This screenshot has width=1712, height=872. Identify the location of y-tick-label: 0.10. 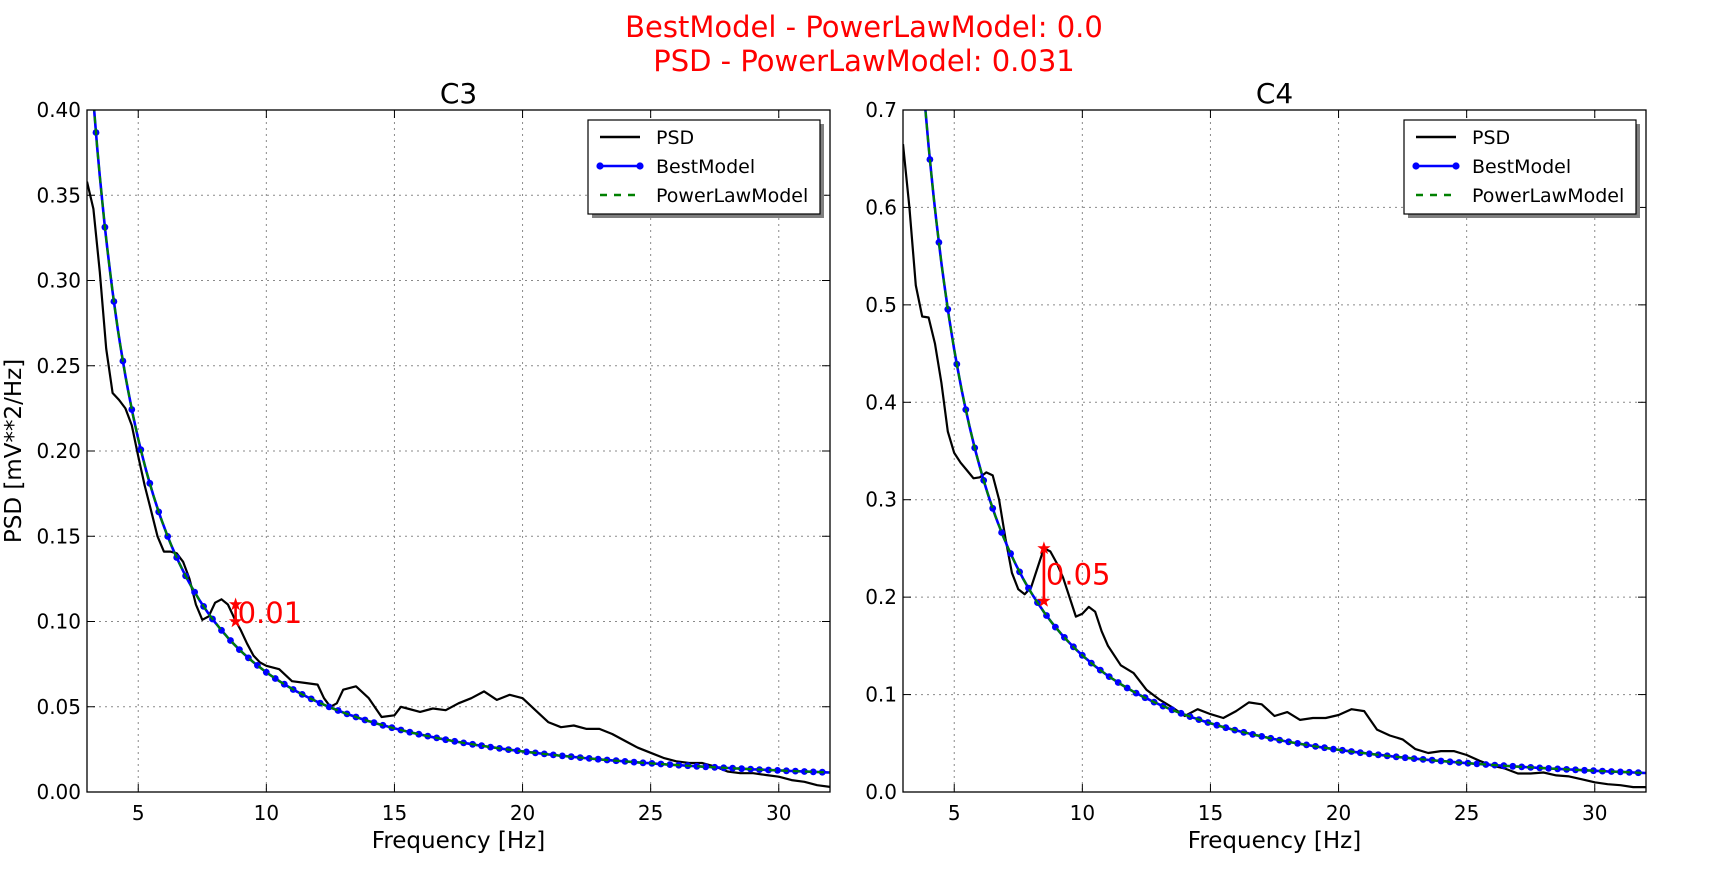
(58, 622).